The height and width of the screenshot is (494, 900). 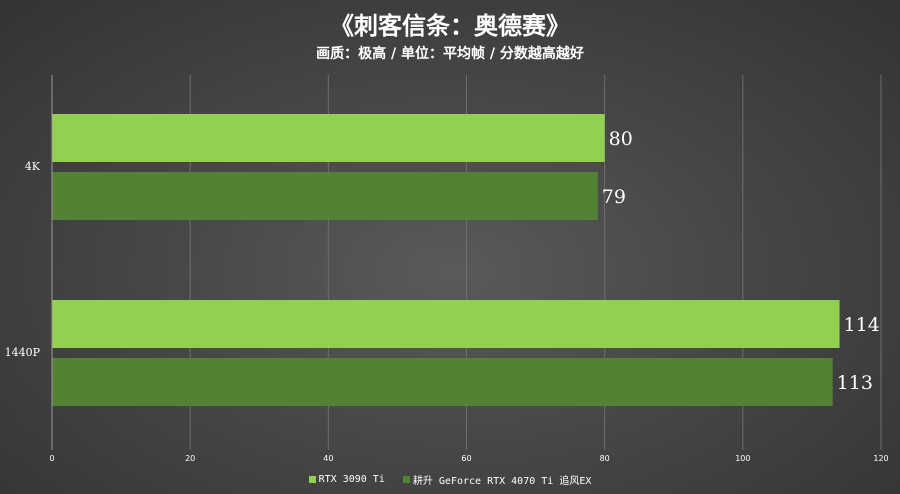 I want to click on chart-subtitle: 画质：极高 / 单位：平均帧 / 分数越高越好, so click(x=450, y=54).